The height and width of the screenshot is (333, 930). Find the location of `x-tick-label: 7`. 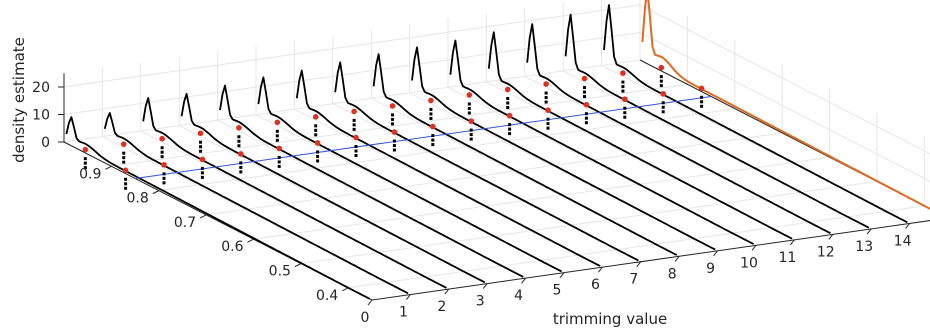

x-tick-label: 7 is located at coordinates (633, 280).